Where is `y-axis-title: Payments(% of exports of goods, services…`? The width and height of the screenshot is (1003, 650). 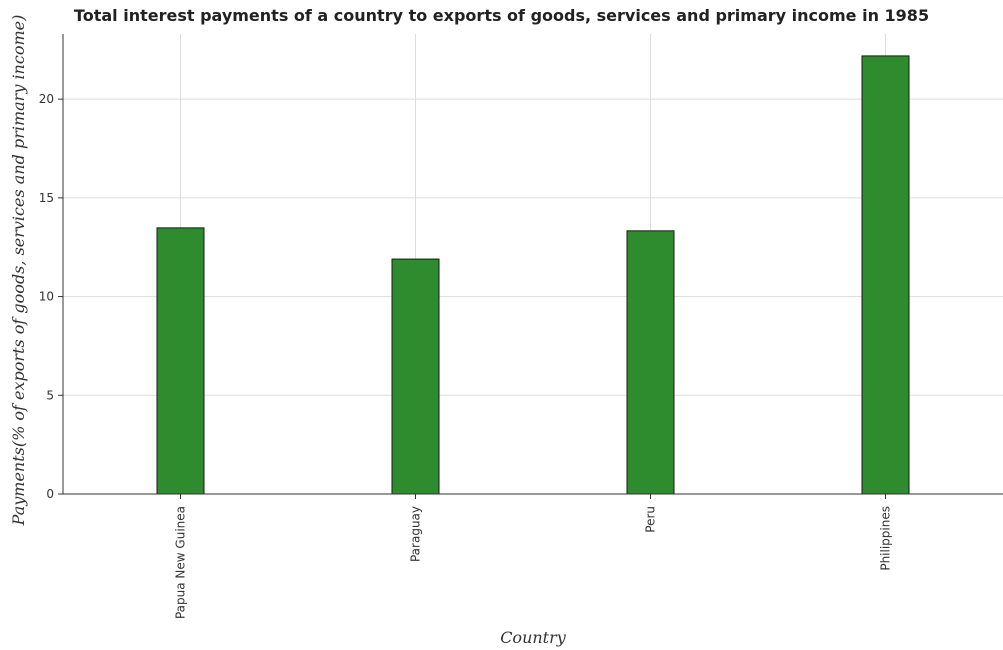 y-axis-title: Payments(% of exports of goods, services… is located at coordinates (18, 271).